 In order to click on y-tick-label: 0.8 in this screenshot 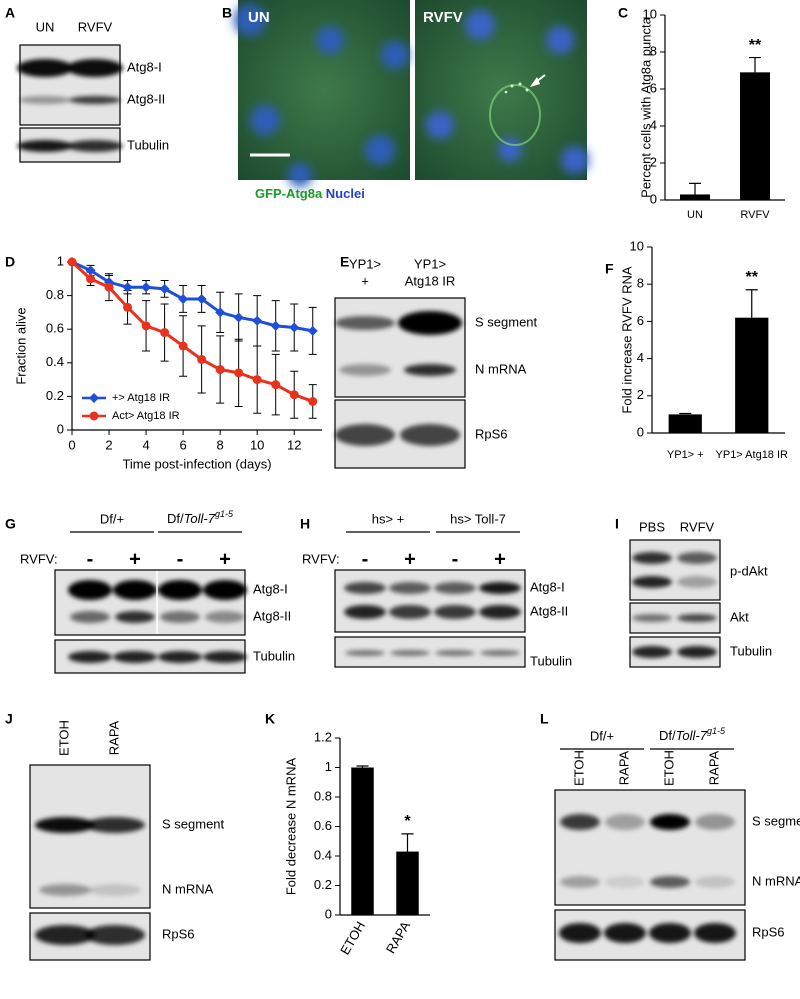, I will do `click(323, 795)`.